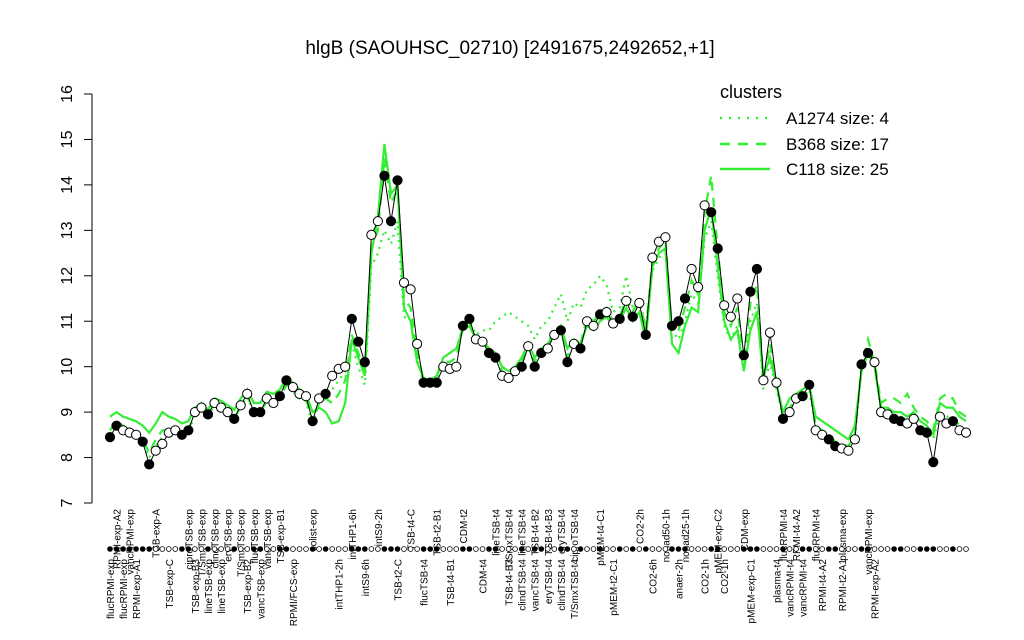 This screenshot has width=1024, height=640. What do you see at coordinates (510, 582) in the screenshot?
I see `bottom-sample-label: TSB-t4-B3` at bounding box center [510, 582].